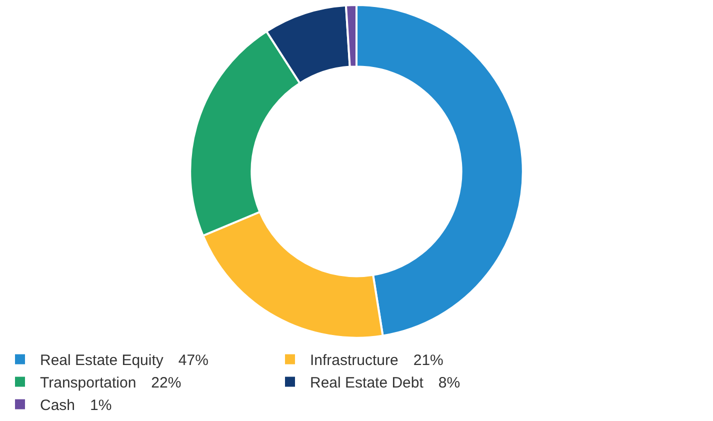 The image size is (713, 421). What do you see at coordinates (76, 405) in the screenshot?
I see `legend-label: Cash 1%` at bounding box center [76, 405].